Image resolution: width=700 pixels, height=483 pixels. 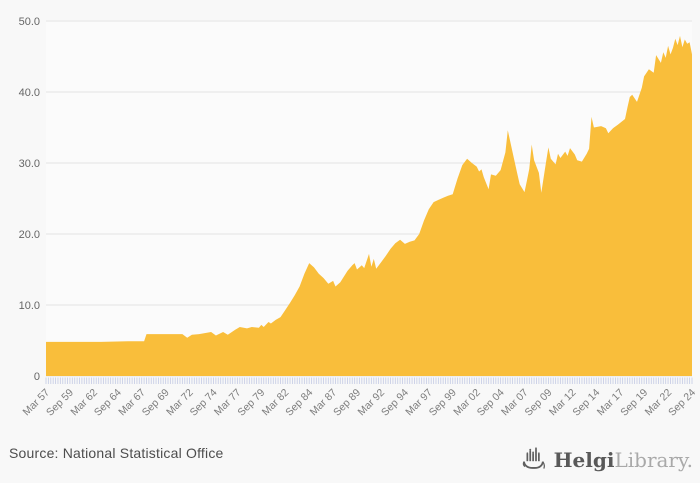 What do you see at coordinates (350, 457) in the screenshot?
I see `chart-footer: Source: National Statistical Office` at bounding box center [350, 457].